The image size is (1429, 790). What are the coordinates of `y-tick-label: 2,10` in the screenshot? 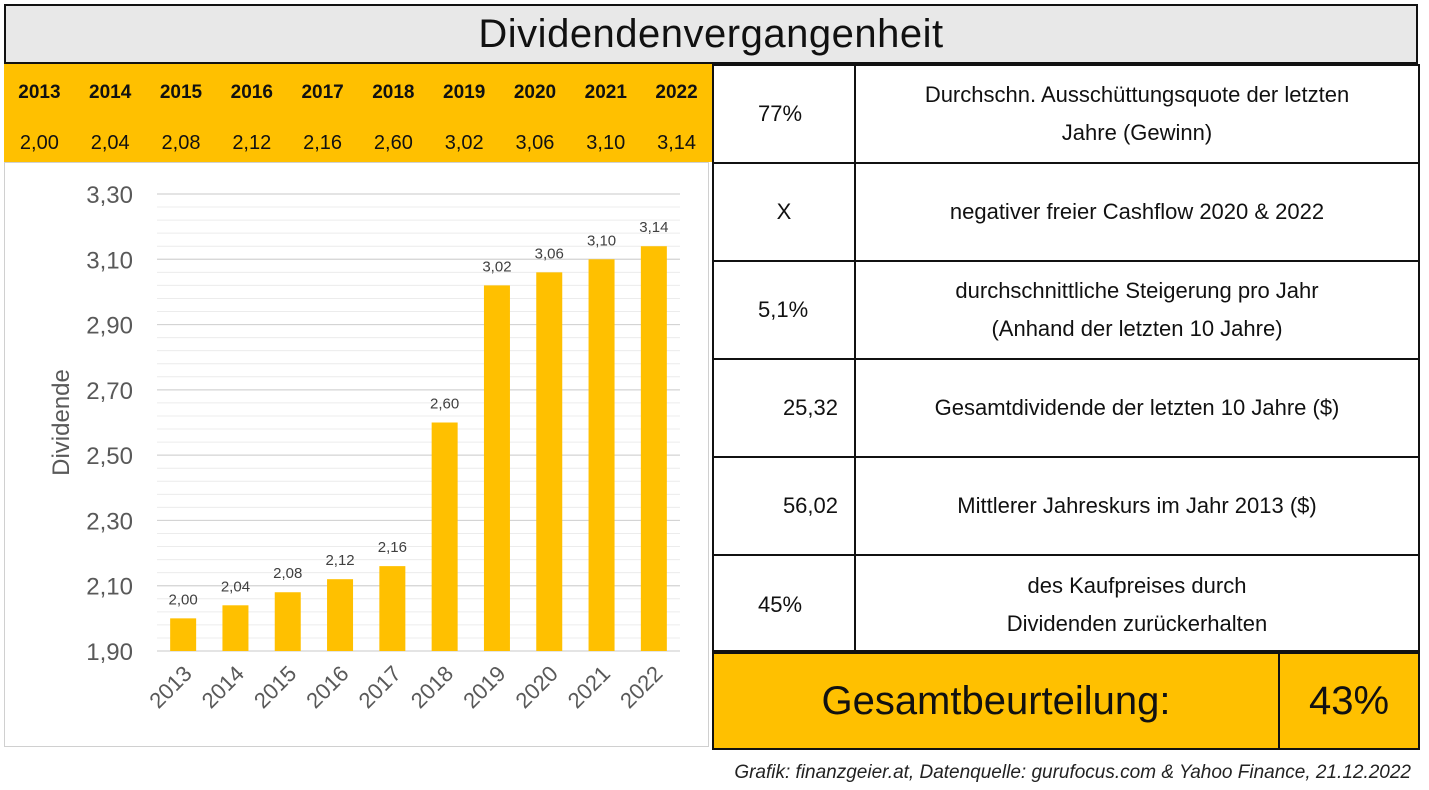 It's located at (109, 587).